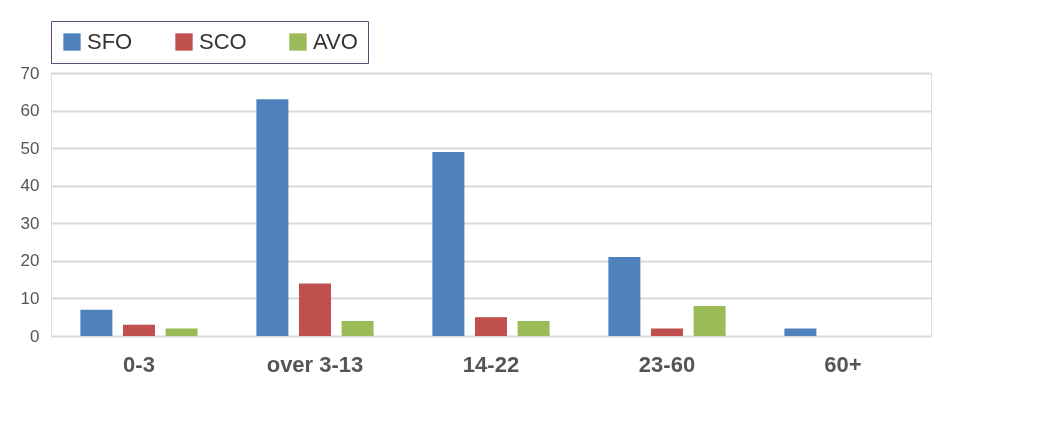 This screenshot has width=1044, height=442. Describe the element at coordinates (843, 364) in the screenshot. I see `x-tick-label: 60+` at that location.